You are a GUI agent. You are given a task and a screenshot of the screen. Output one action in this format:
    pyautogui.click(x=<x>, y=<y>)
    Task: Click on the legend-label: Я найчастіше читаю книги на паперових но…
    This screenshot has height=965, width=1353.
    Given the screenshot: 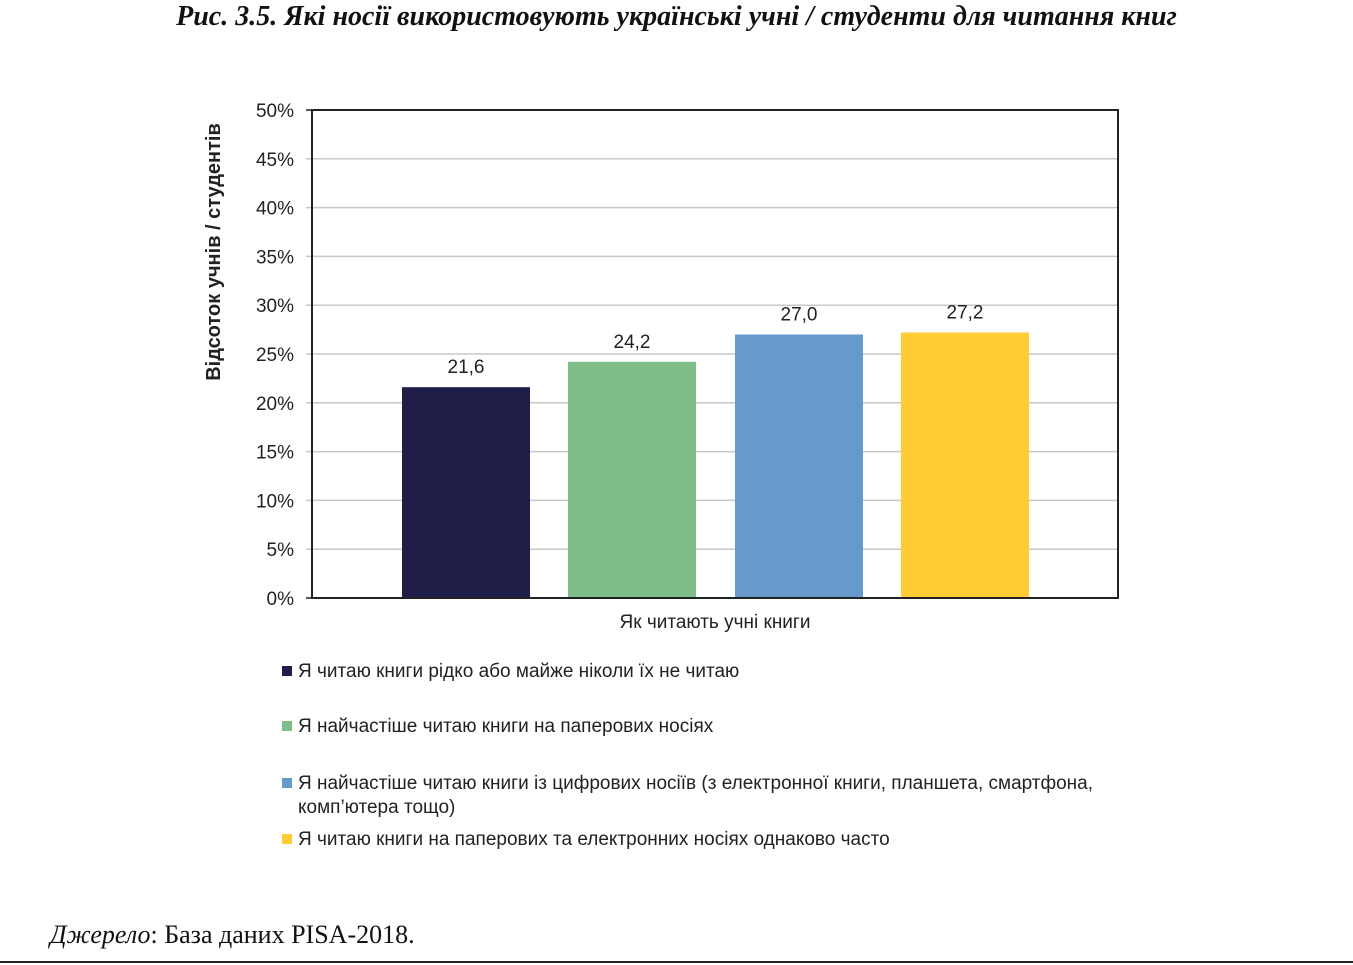 What is the action you would take?
    pyautogui.click(x=506, y=726)
    